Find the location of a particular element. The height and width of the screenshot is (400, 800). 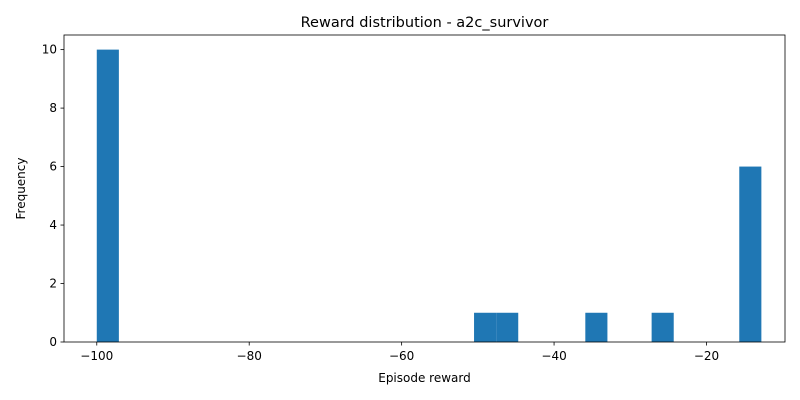

y-axis-label: Frequency is located at coordinates (21, 189).